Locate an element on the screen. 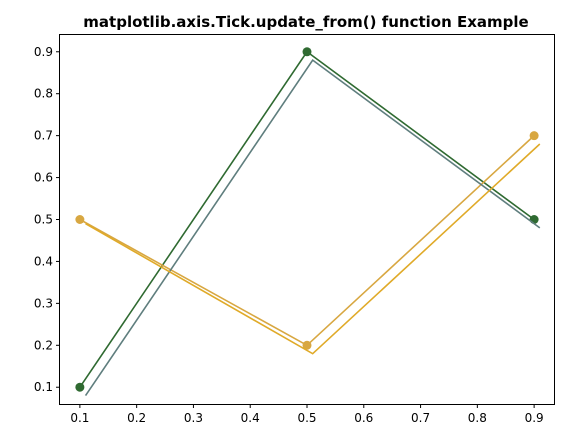 The height and width of the screenshot is (437, 587). y-tick-label: 0.6 is located at coordinates (43, 178).